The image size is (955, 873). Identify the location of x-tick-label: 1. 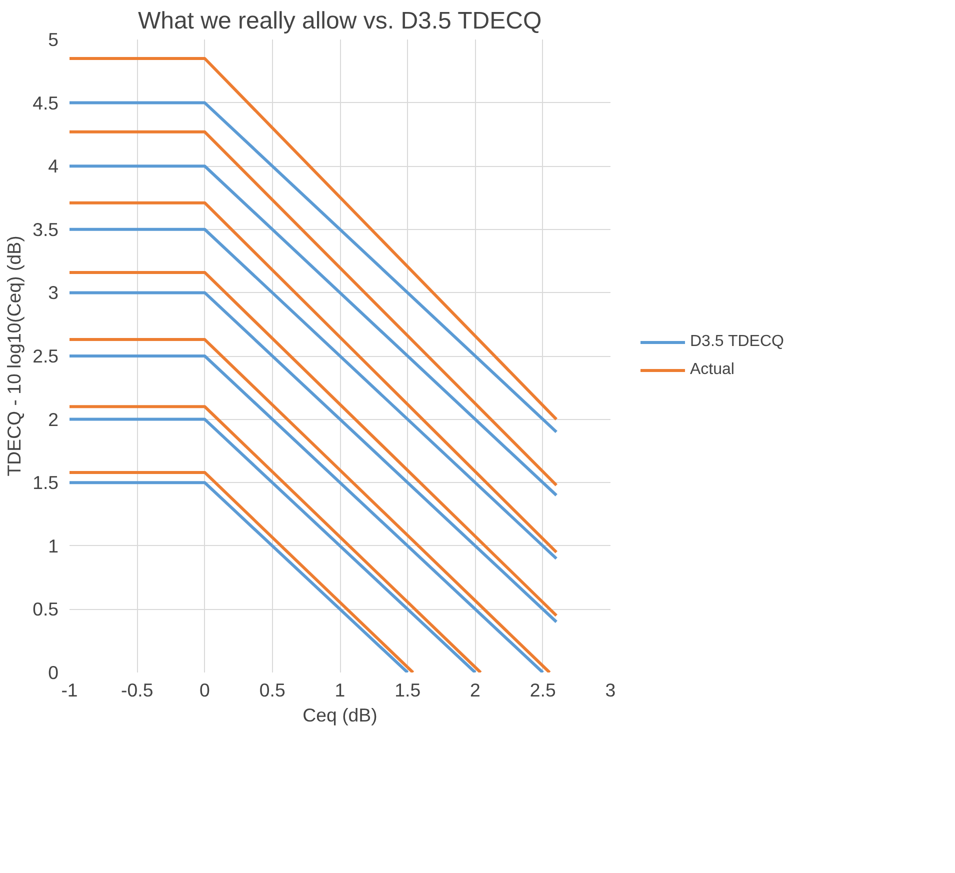
(340, 690).